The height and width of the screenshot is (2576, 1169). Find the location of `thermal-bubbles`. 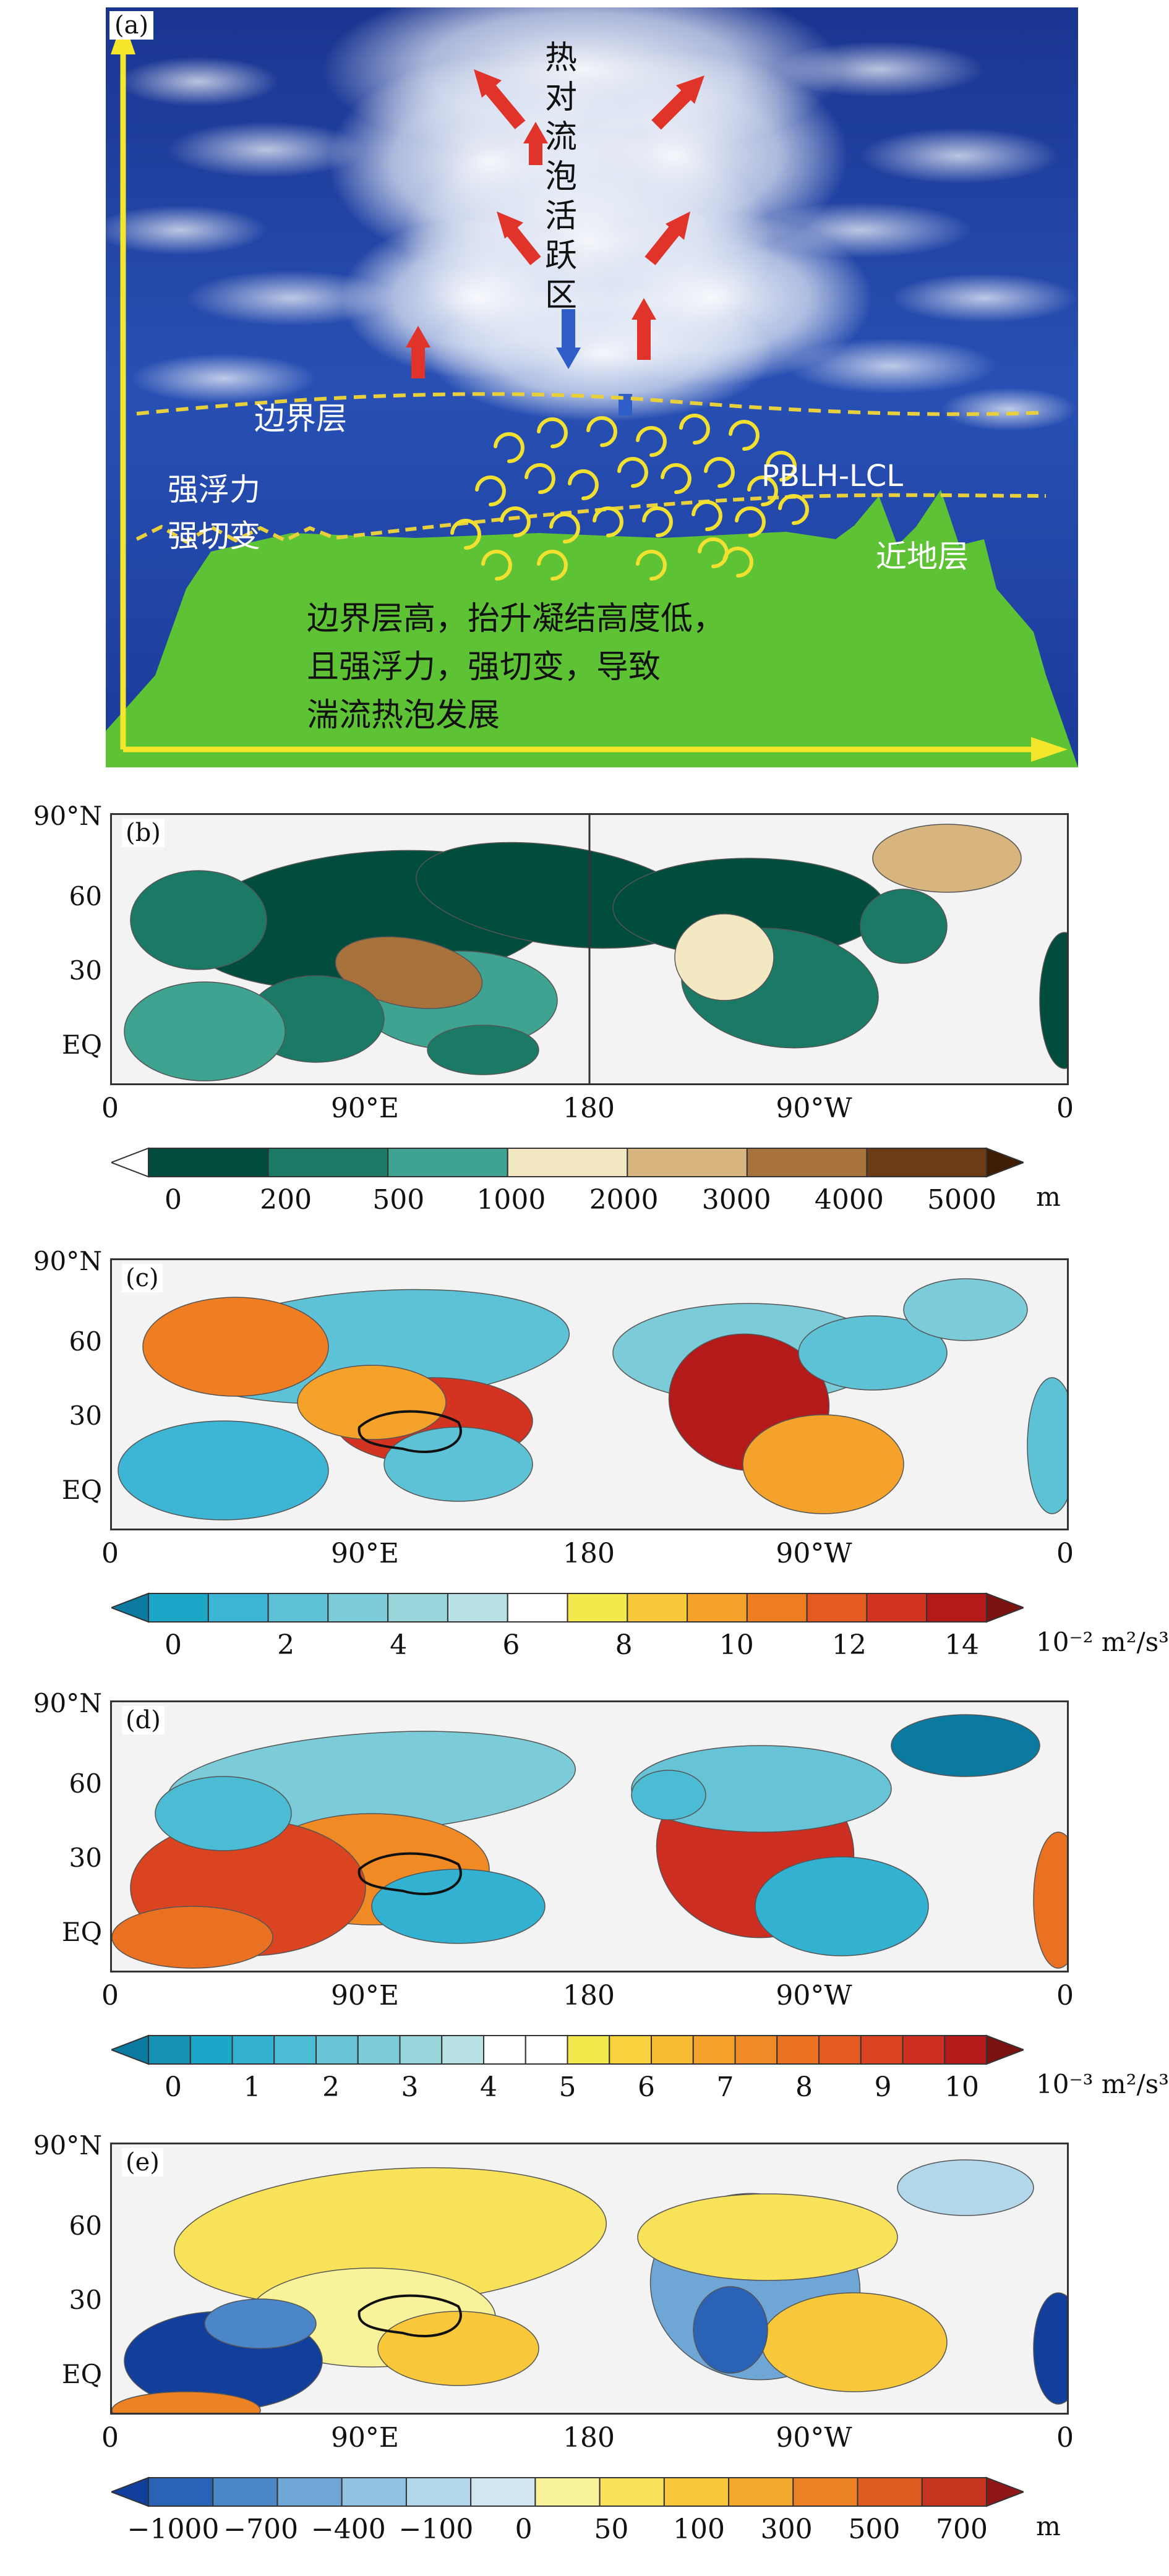

thermal-bubbles is located at coordinates (629, 497).